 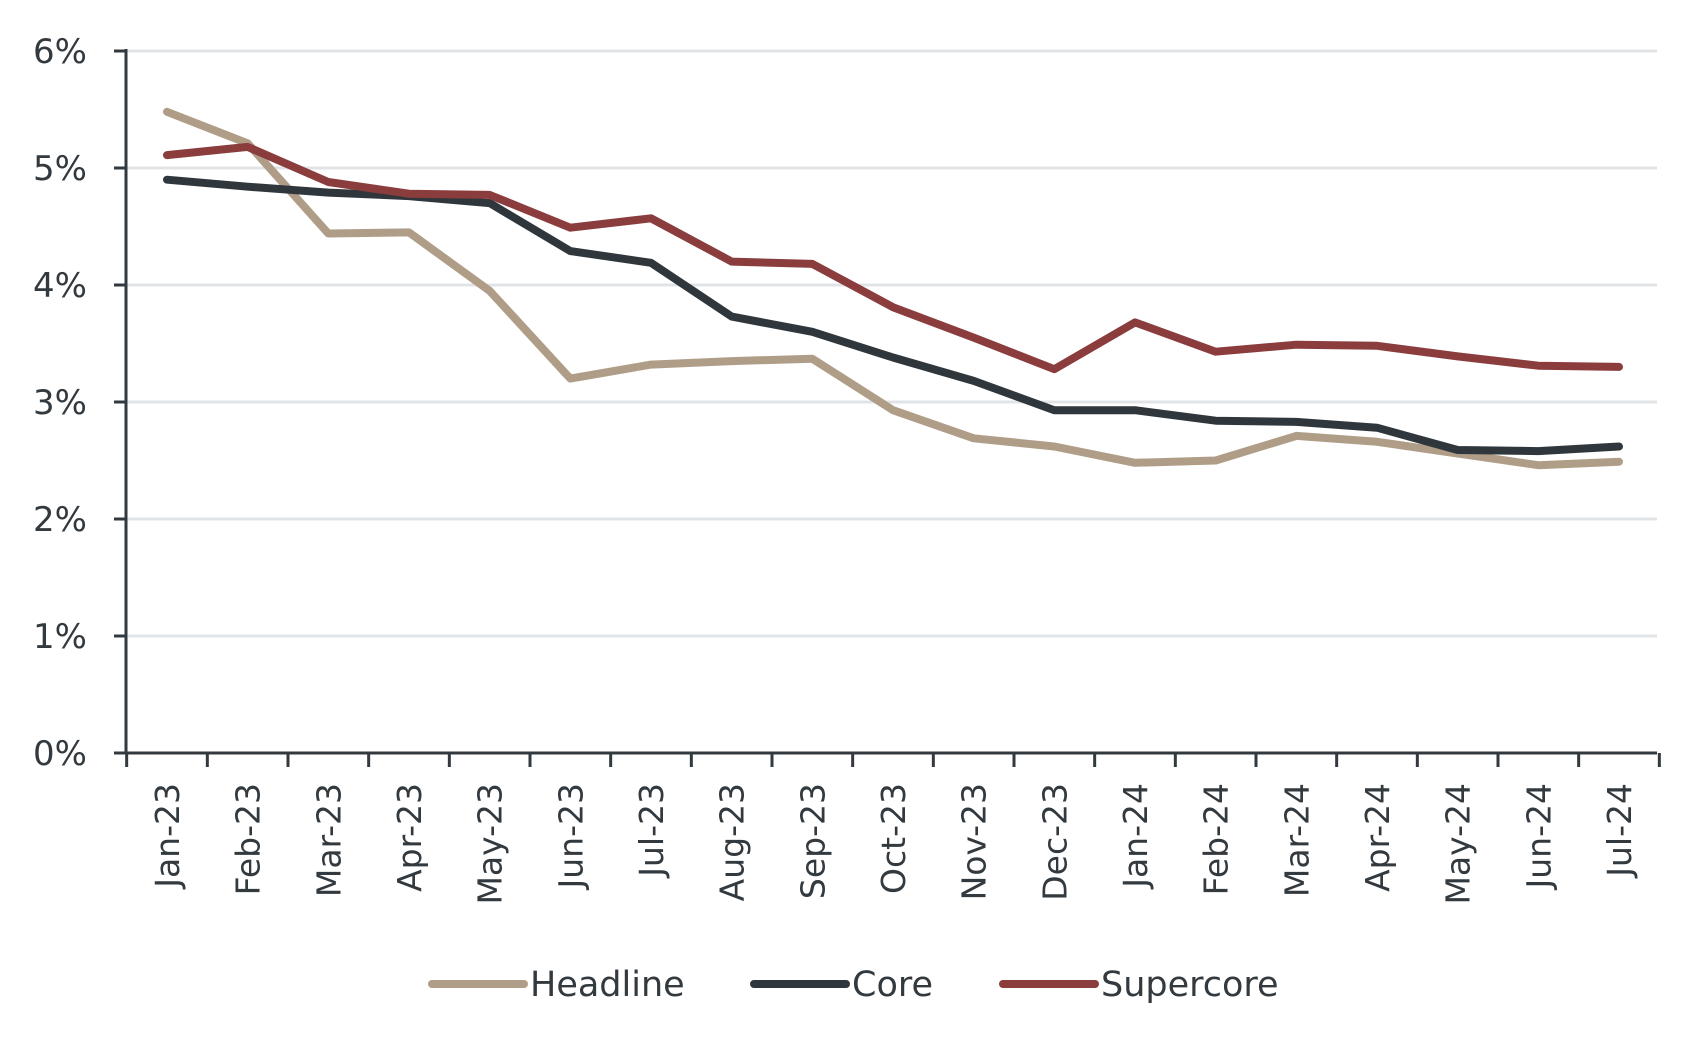 What do you see at coordinates (167, 836) in the screenshot?
I see `x-tick-label: Jan-23` at bounding box center [167, 836].